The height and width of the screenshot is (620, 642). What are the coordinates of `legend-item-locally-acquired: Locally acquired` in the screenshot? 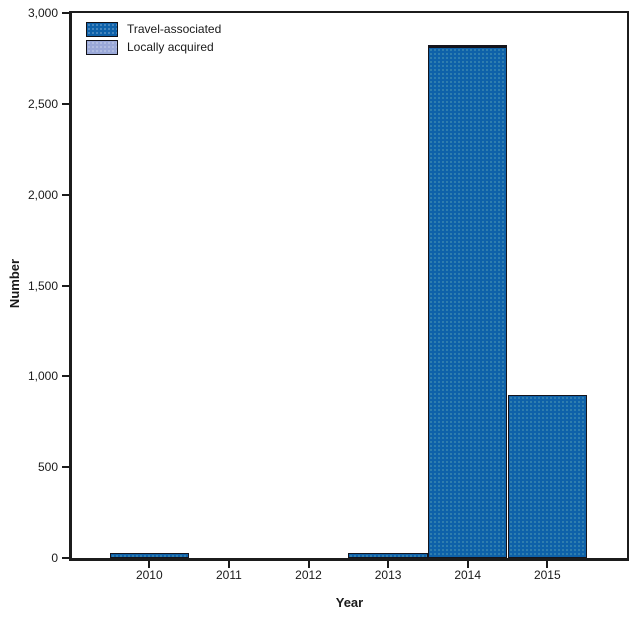 It's located at (153, 47).